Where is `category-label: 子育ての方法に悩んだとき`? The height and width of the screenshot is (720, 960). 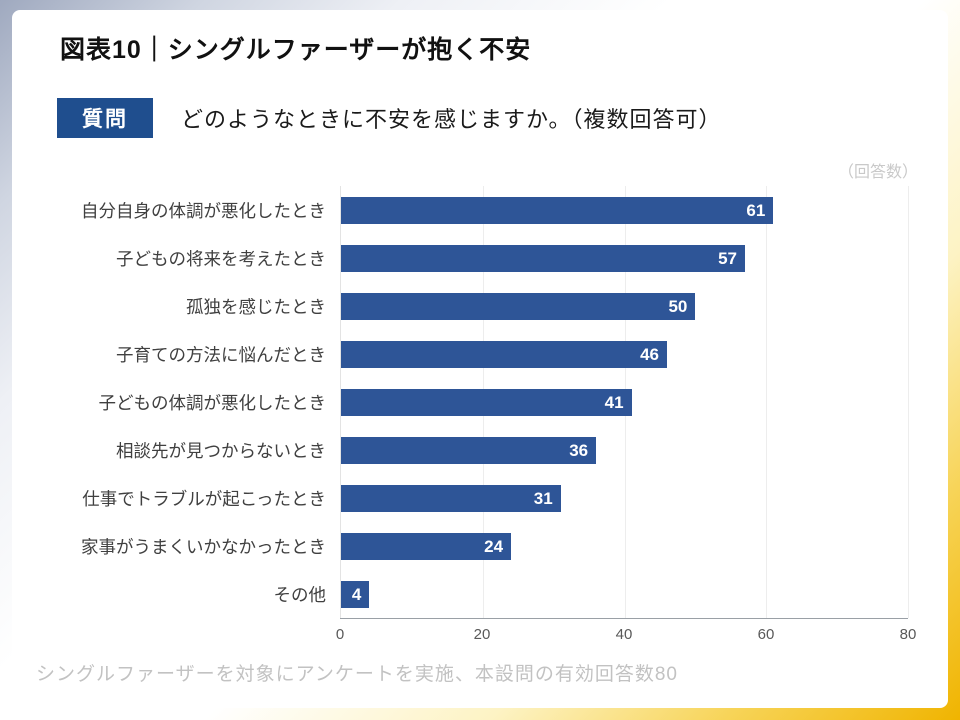
category-label: 子育ての方法に悩んだとき is located at coordinates (221, 354).